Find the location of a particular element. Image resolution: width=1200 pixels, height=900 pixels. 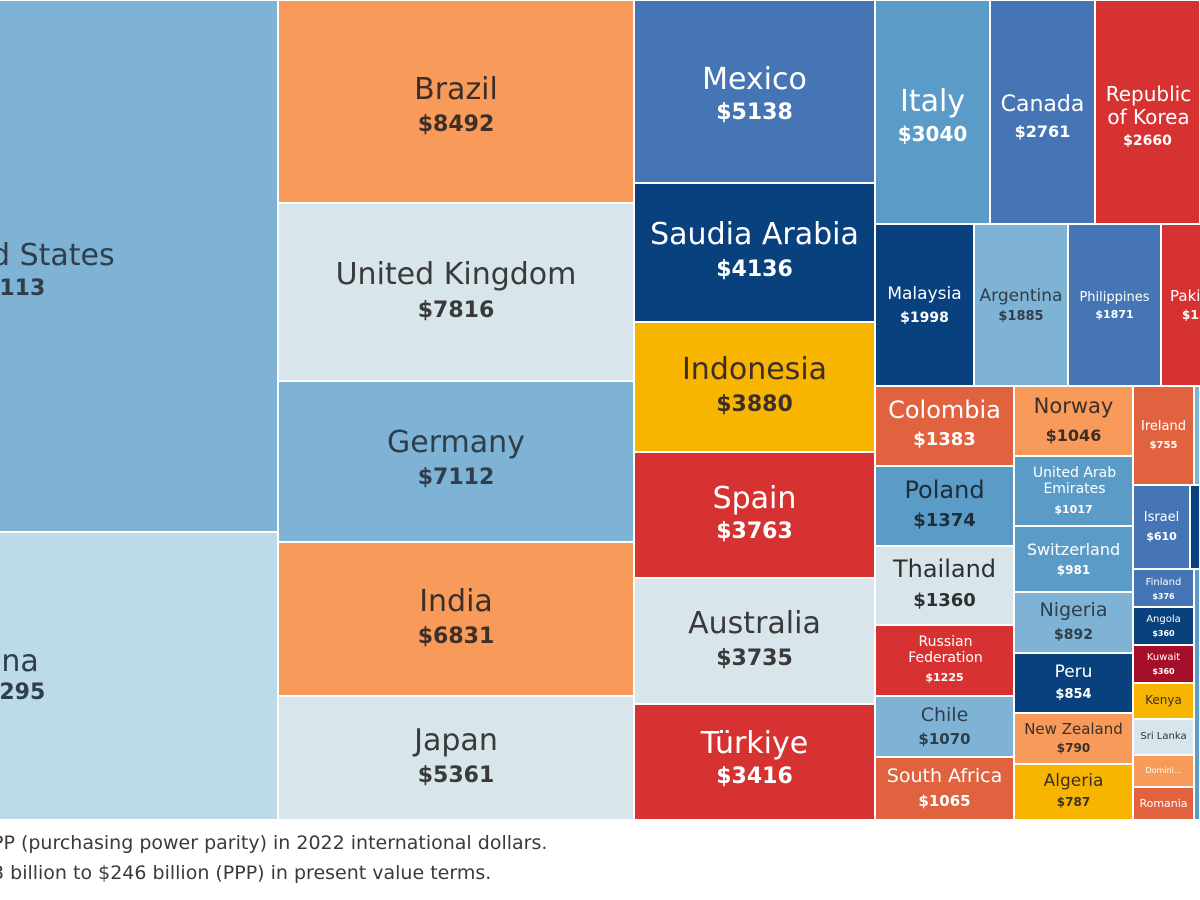

treemap-cell-australia: Australia $3735 is located at coordinates (754, 641).